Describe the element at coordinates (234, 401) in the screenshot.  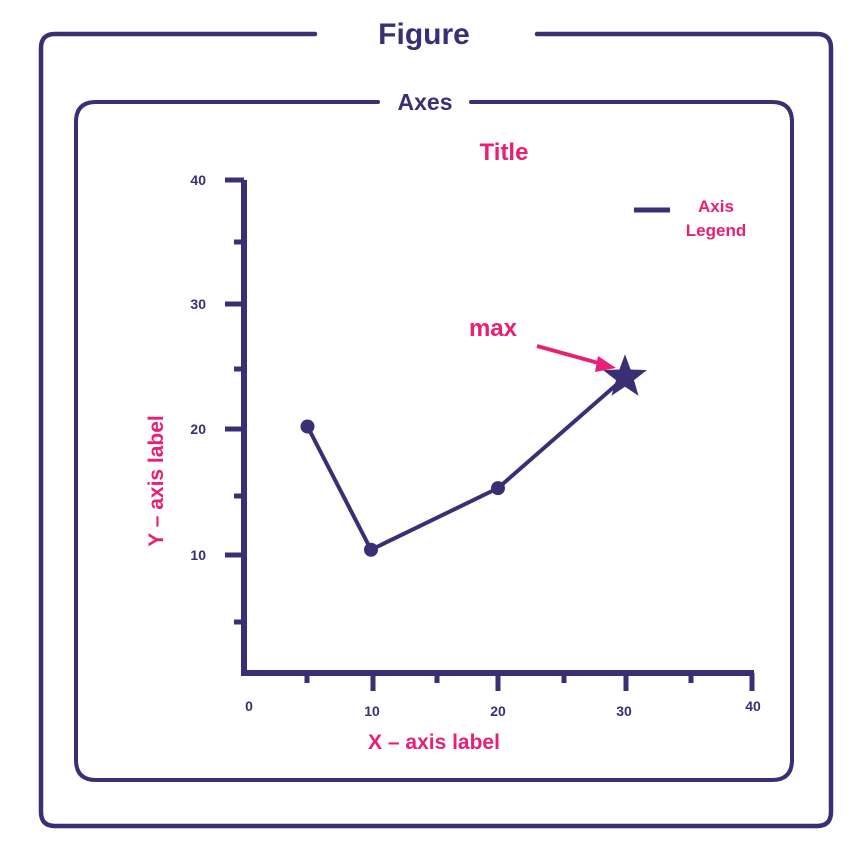
I see `y-axis-ticks` at that location.